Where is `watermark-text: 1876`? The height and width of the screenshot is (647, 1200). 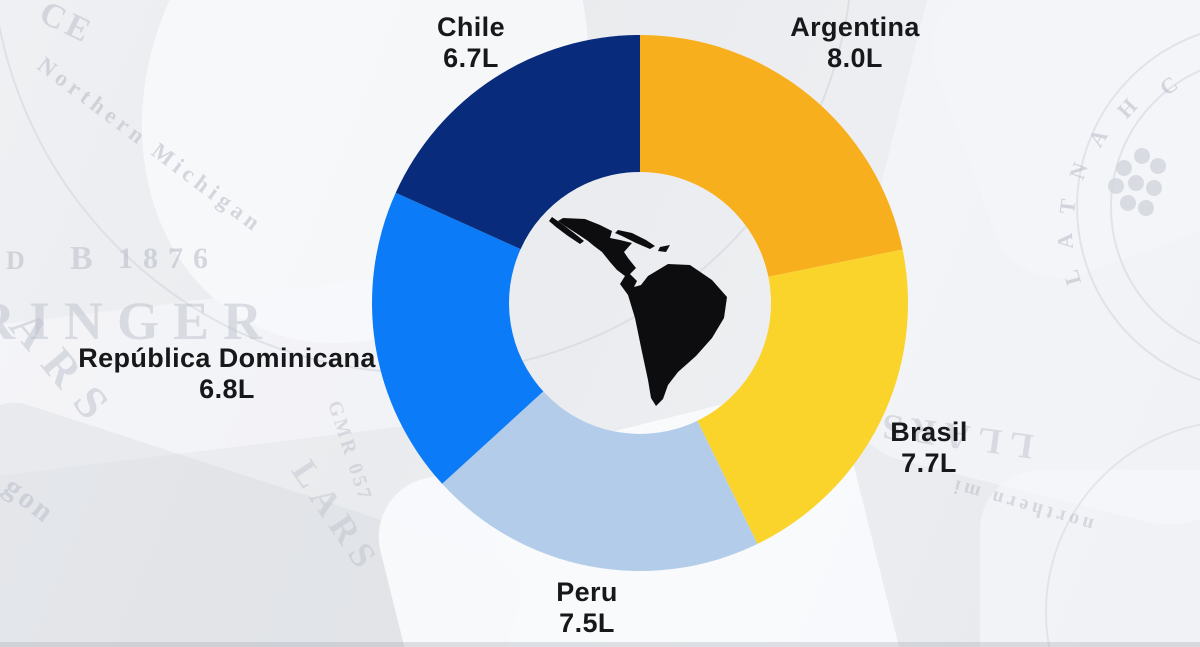 watermark-text: 1876 is located at coordinates (168, 258).